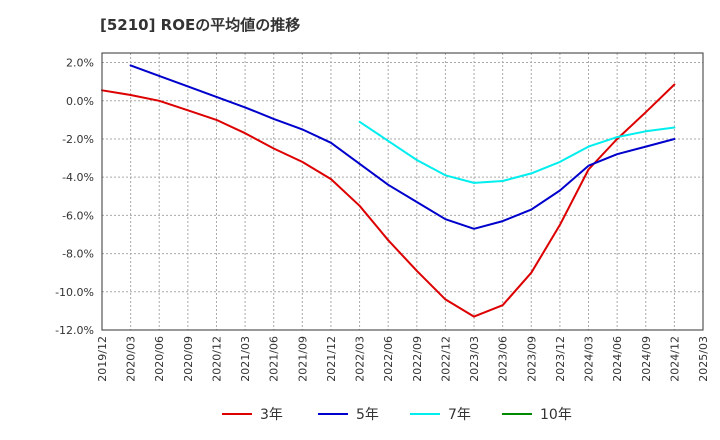 The width and height of the screenshot is (720, 440). Describe the element at coordinates (74, 292) in the screenshot. I see `y-tick-label: -10.0%` at that location.